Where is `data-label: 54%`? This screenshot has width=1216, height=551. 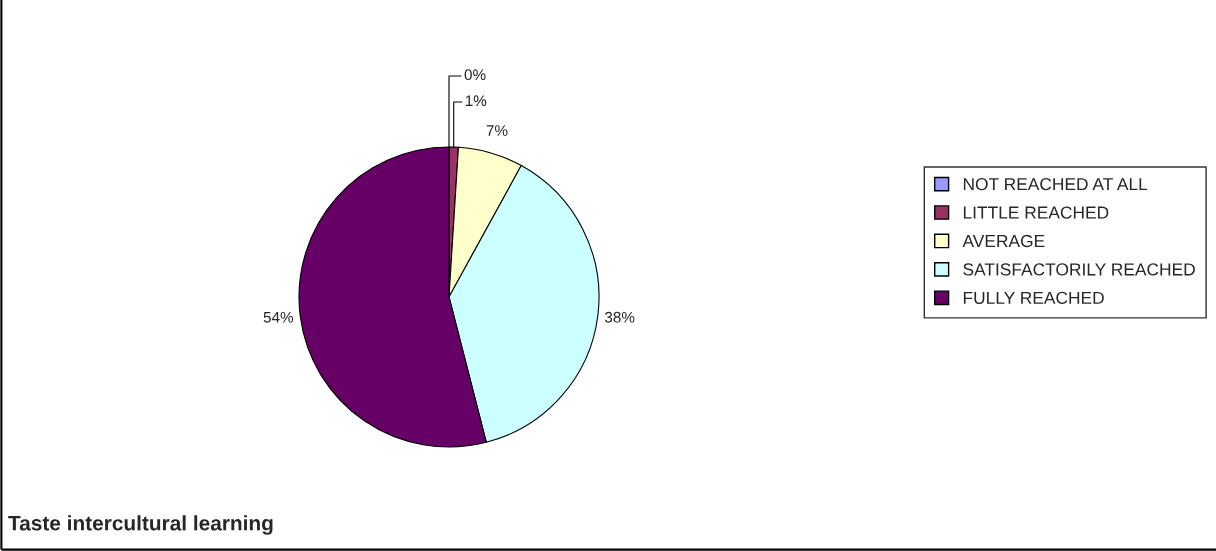
data-label: 54% is located at coordinates (278, 317).